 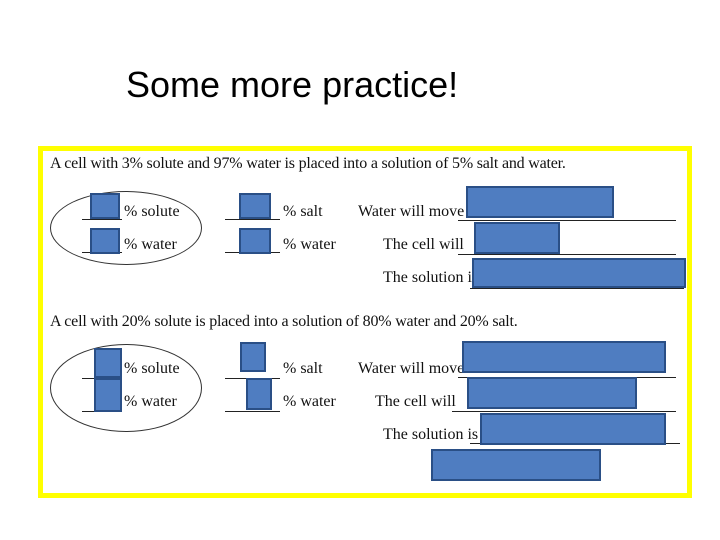 I want to click on cell-solute-label-1: % solute, so click(x=152, y=211).